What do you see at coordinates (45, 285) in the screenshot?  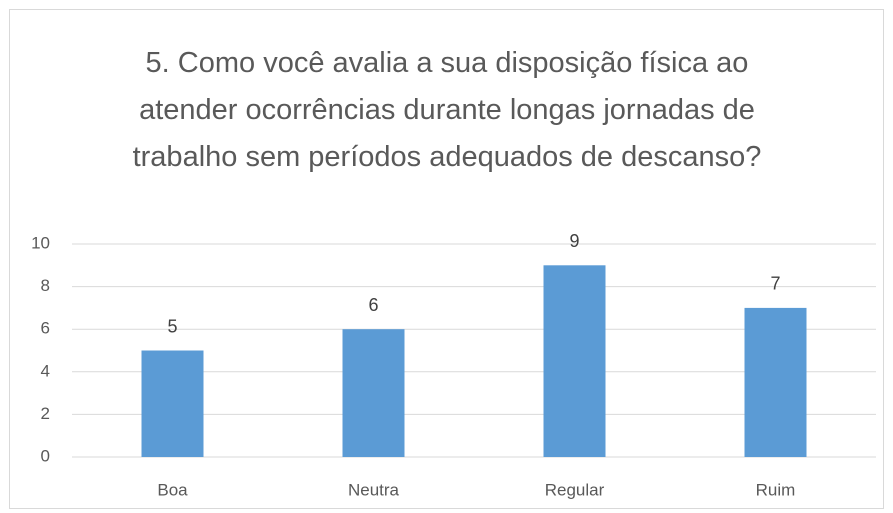 I see `y-tick-label: 8` at bounding box center [45, 285].